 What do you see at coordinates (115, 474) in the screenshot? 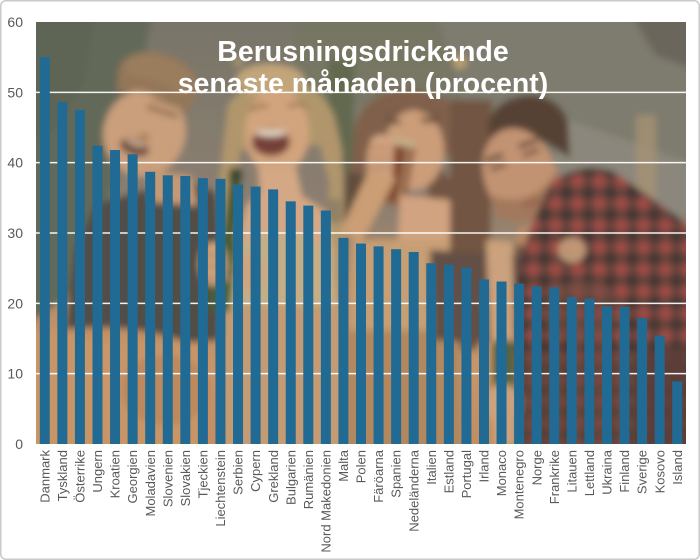
I see `svg-text: Kroatien` at bounding box center [115, 474].